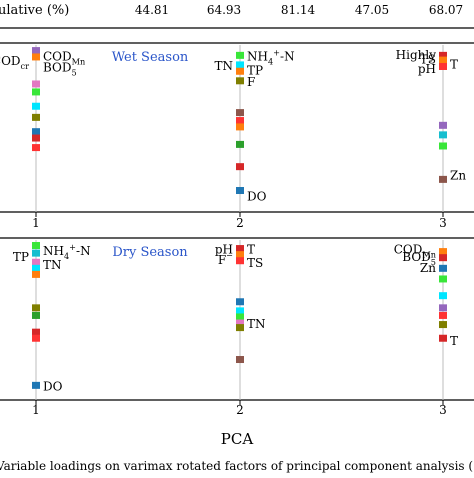 This screenshot has width=474, height=478. Describe the element at coordinates (251, 82) in the screenshot. I see `loading-label: F` at that location.